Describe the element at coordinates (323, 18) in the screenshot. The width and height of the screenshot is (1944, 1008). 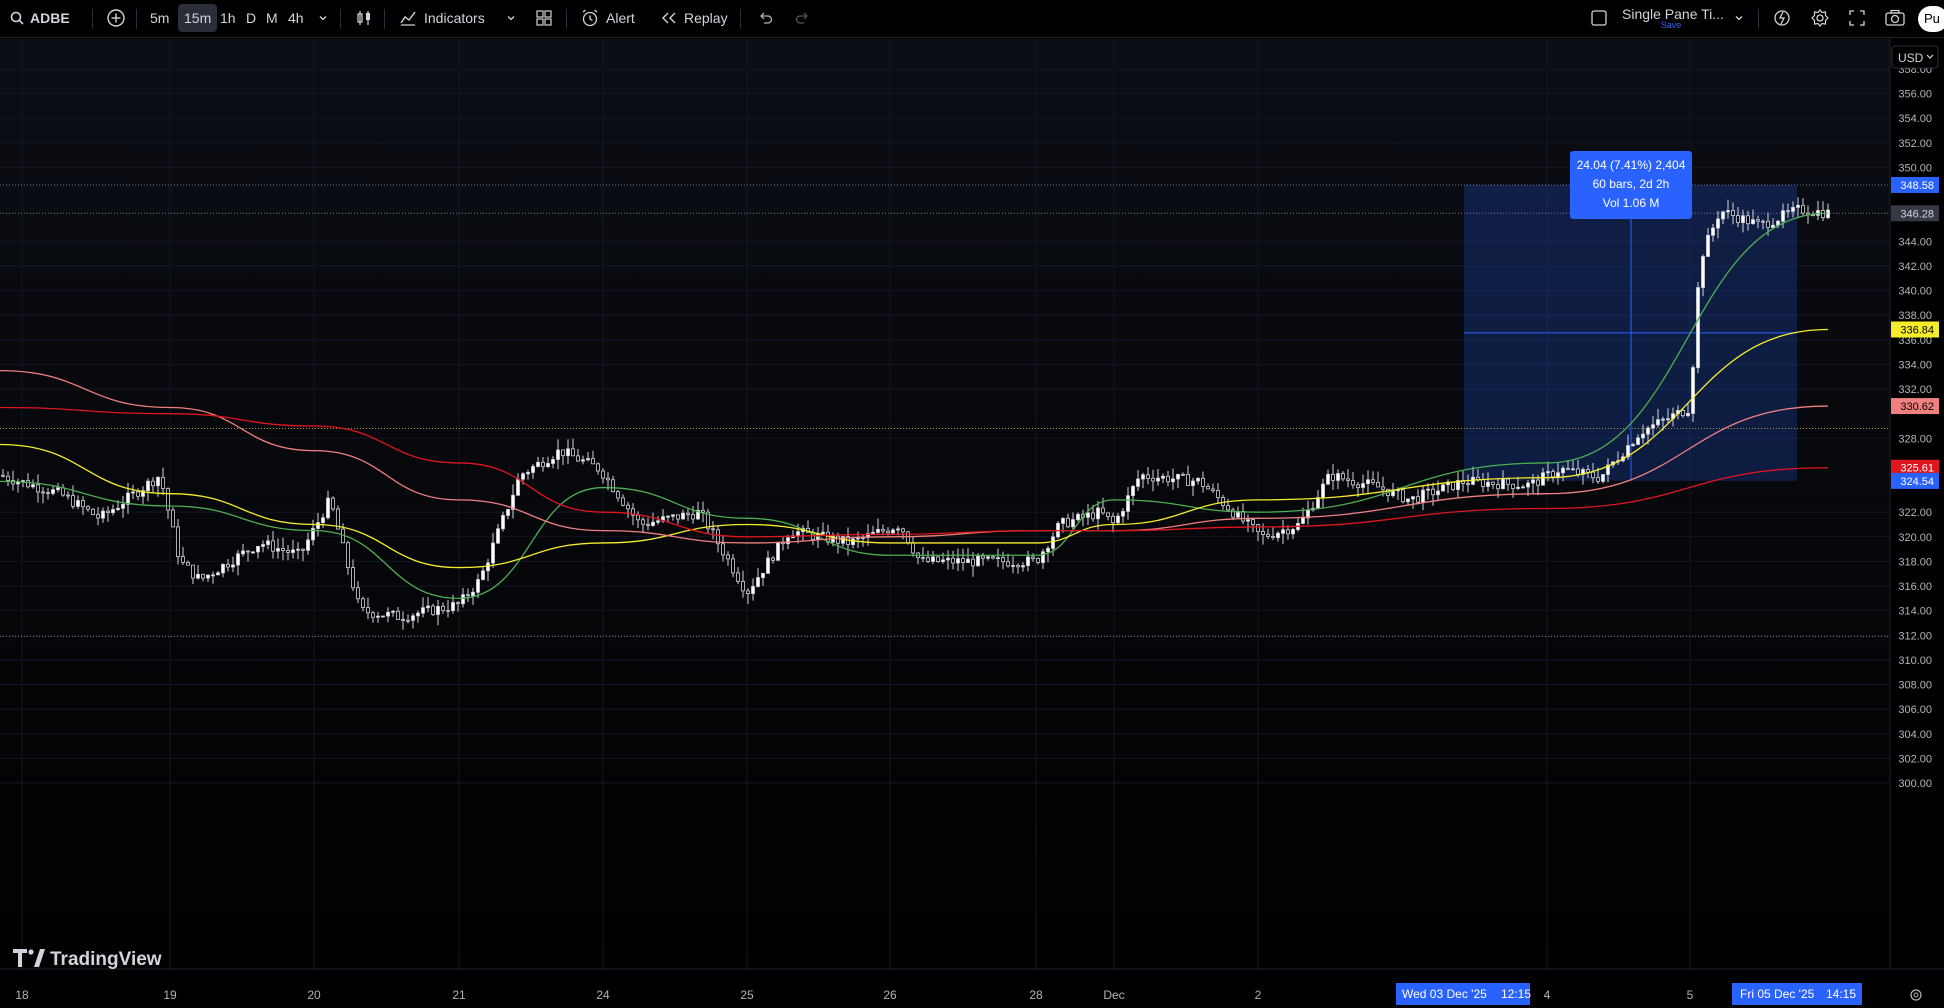
I see `interval-dropdown` at that location.